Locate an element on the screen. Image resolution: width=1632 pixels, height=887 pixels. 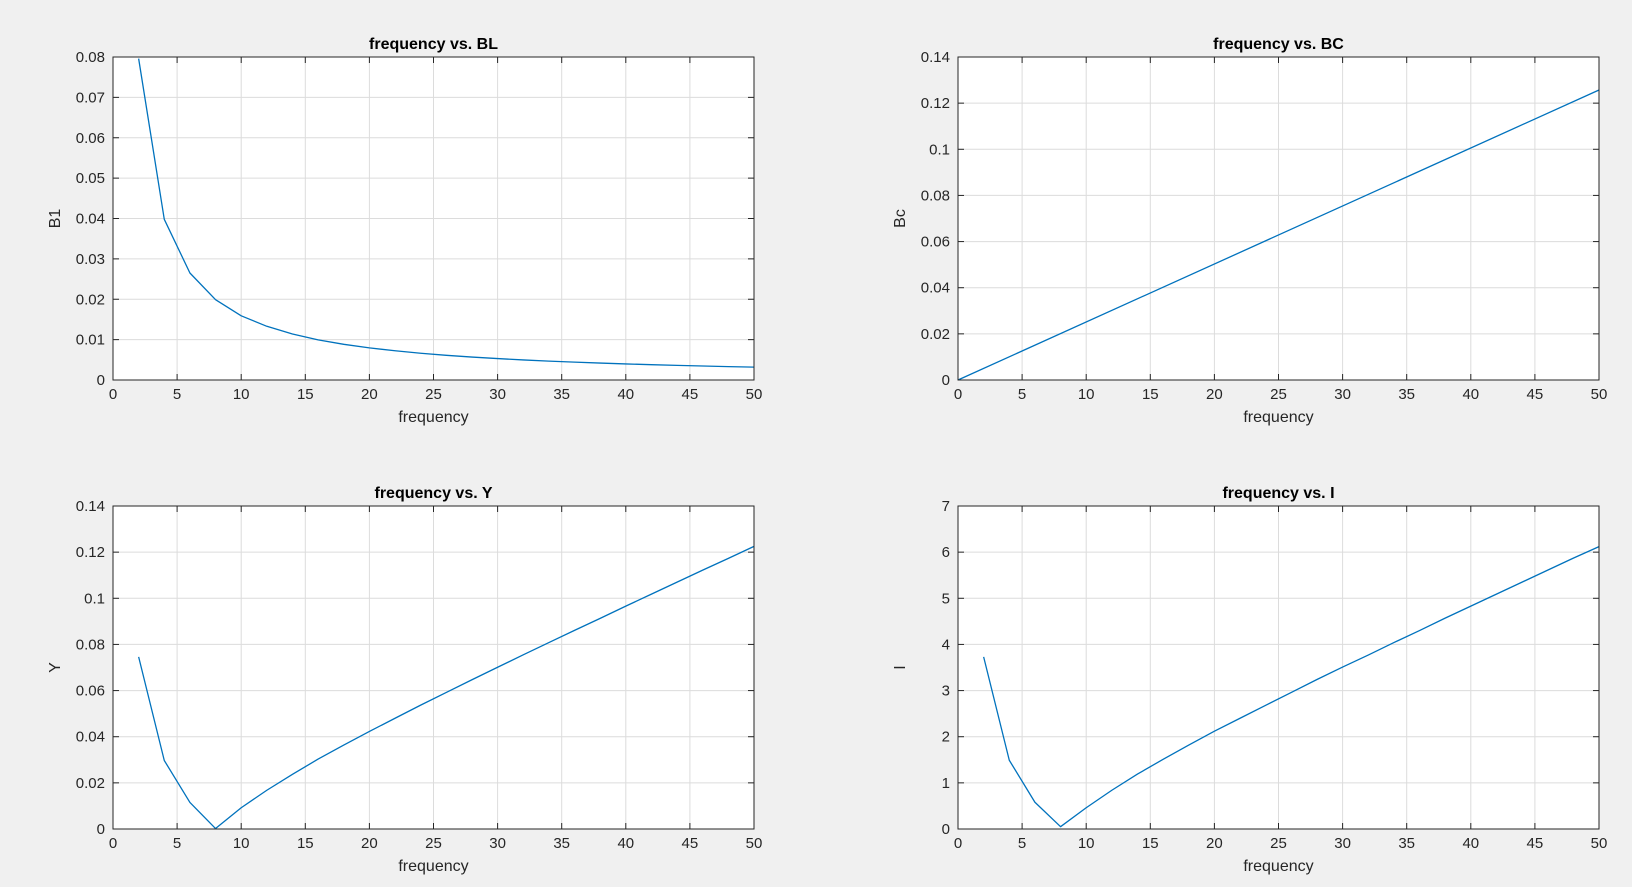
y-tick-label: 4 is located at coordinates (946, 644).